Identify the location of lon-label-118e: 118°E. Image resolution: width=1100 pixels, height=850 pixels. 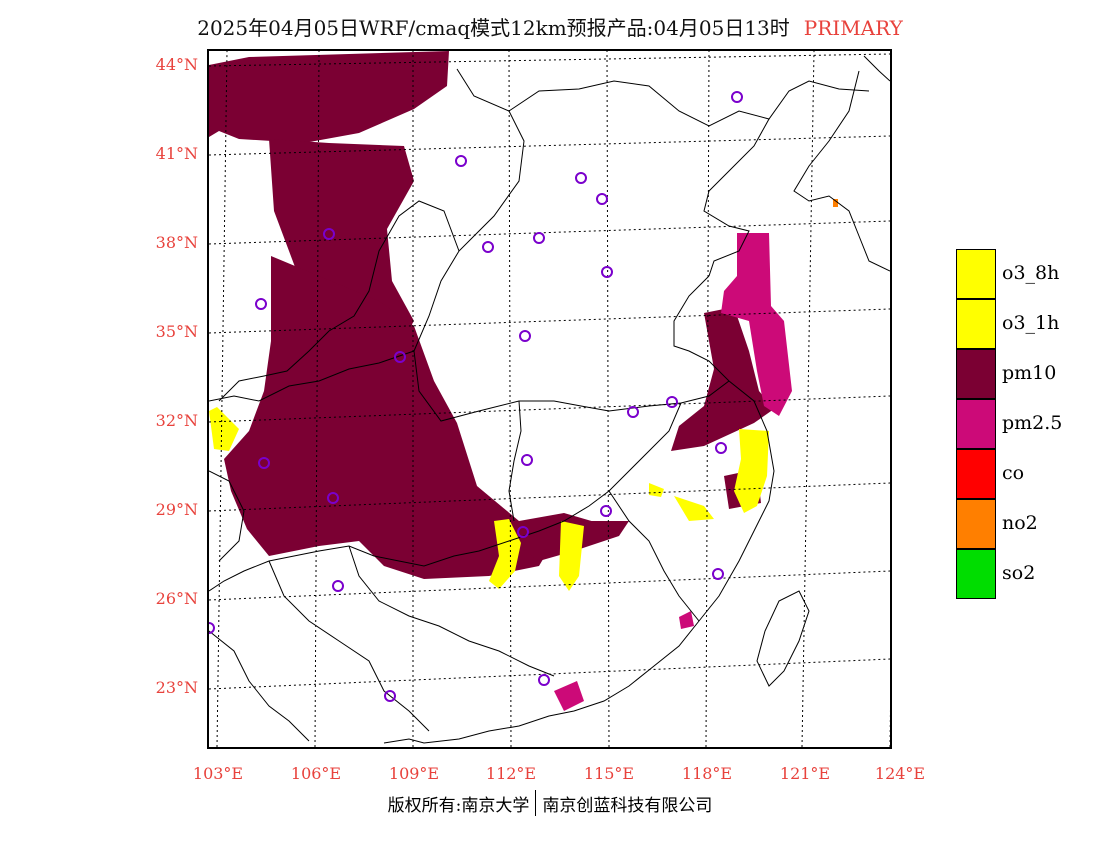
(707, 773).